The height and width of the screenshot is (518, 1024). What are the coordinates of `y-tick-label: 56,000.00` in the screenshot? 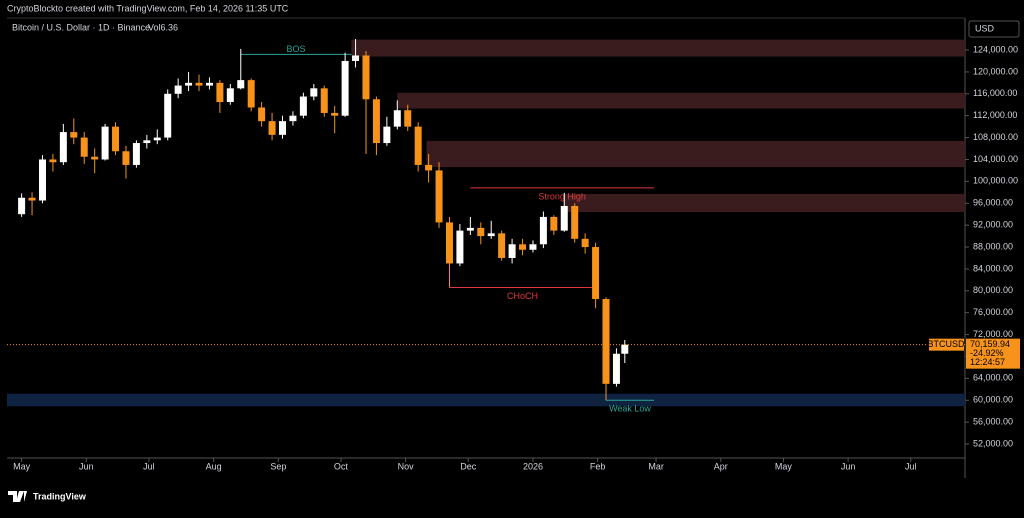 It's located at (993, 422).